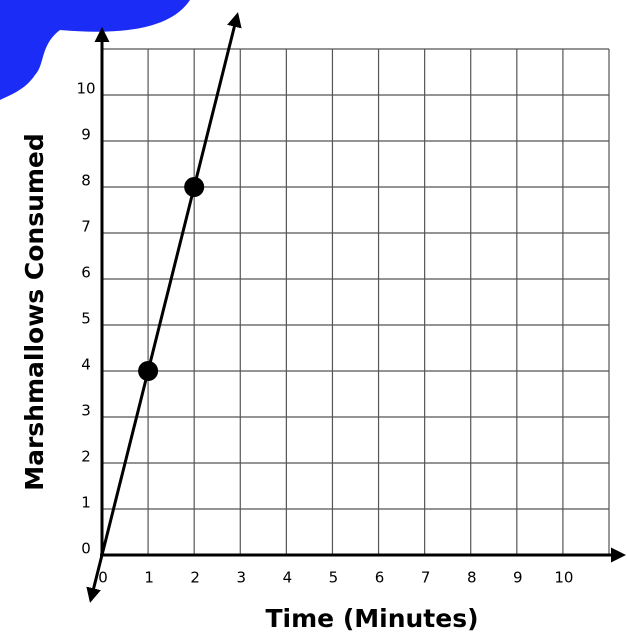  Describe the element at coordinates (472, 578) in the screenshot. I see `x-tick-label: 8` at that location.